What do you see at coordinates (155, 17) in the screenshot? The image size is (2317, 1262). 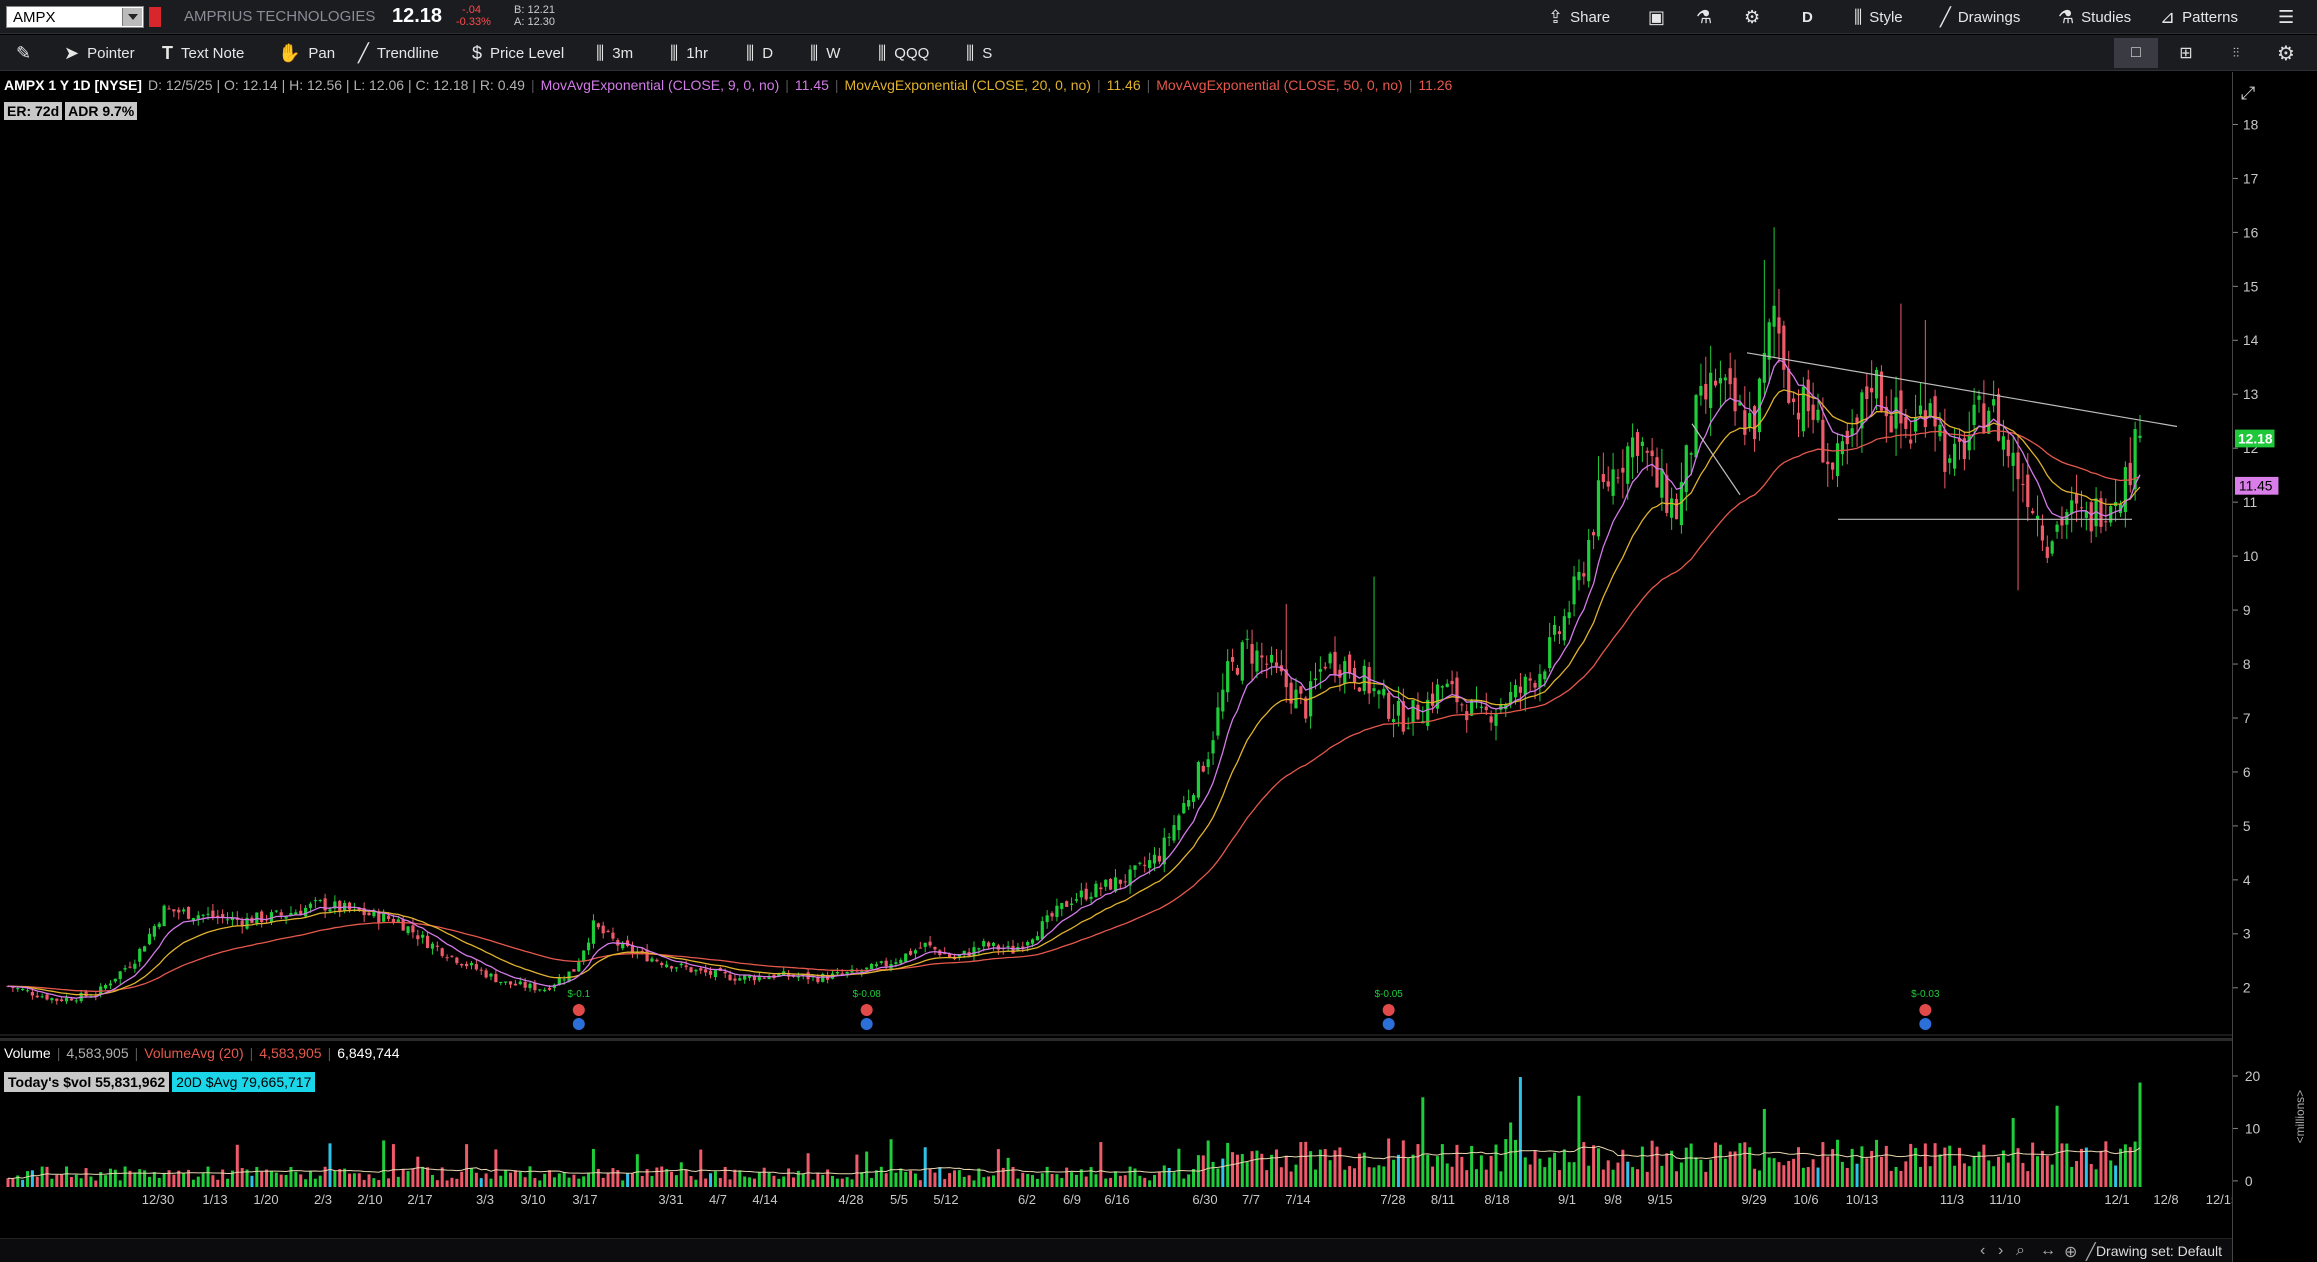 I see `link-flag-icon` at bounding box center [155, 17].